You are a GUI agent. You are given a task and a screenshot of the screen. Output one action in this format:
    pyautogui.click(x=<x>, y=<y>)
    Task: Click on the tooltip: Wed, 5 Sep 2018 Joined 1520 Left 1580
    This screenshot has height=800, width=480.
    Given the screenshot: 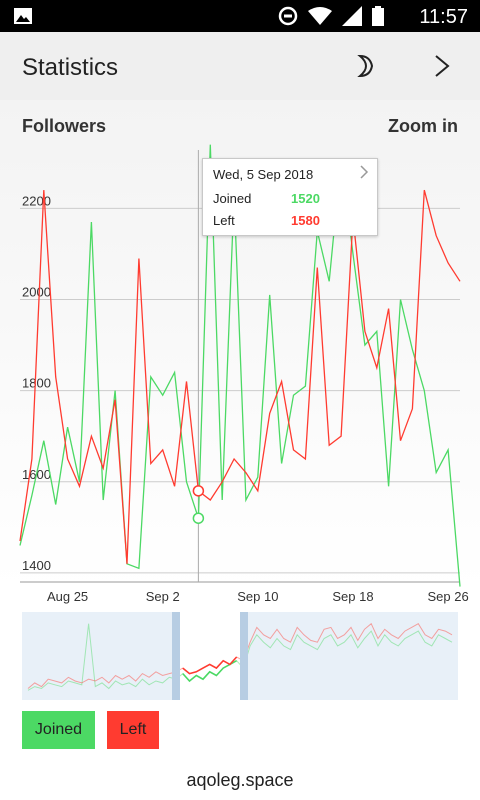 What is the action you would take?
    pyautogui.click(x=290, y=197)
    